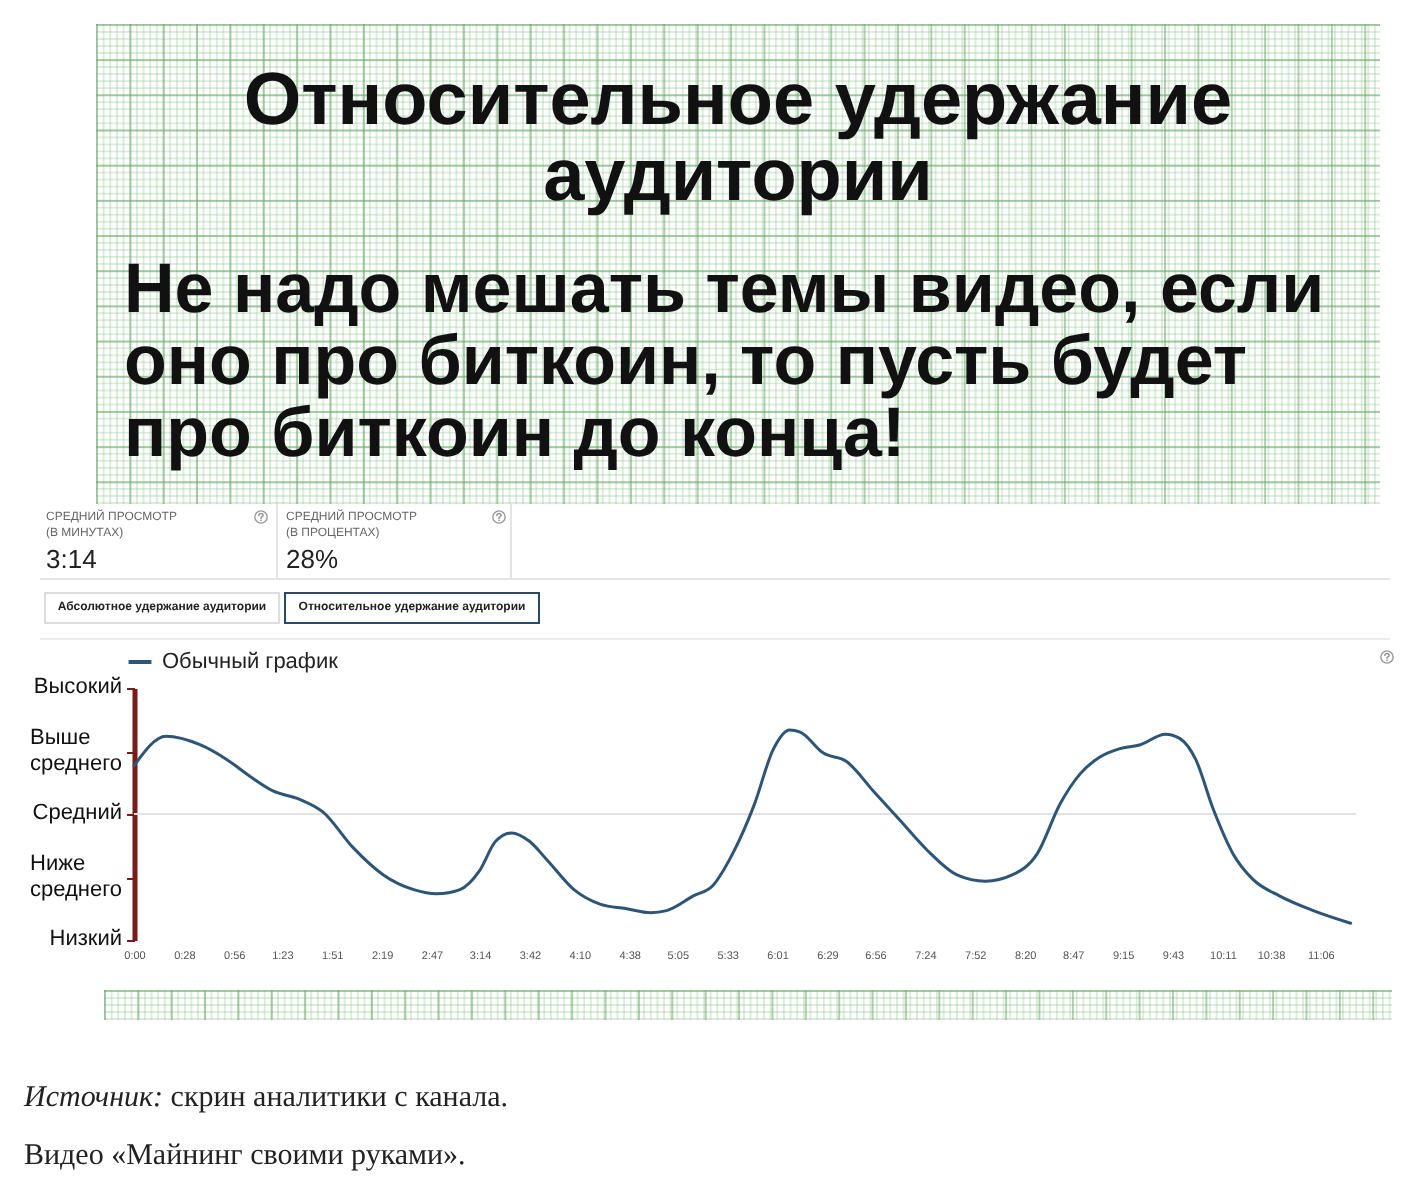 The image size is (1414, 1192). What do you see at coordinates (77, 688) in the screenshot?
I see `text: Высокий` at bounding box center [77, 688].